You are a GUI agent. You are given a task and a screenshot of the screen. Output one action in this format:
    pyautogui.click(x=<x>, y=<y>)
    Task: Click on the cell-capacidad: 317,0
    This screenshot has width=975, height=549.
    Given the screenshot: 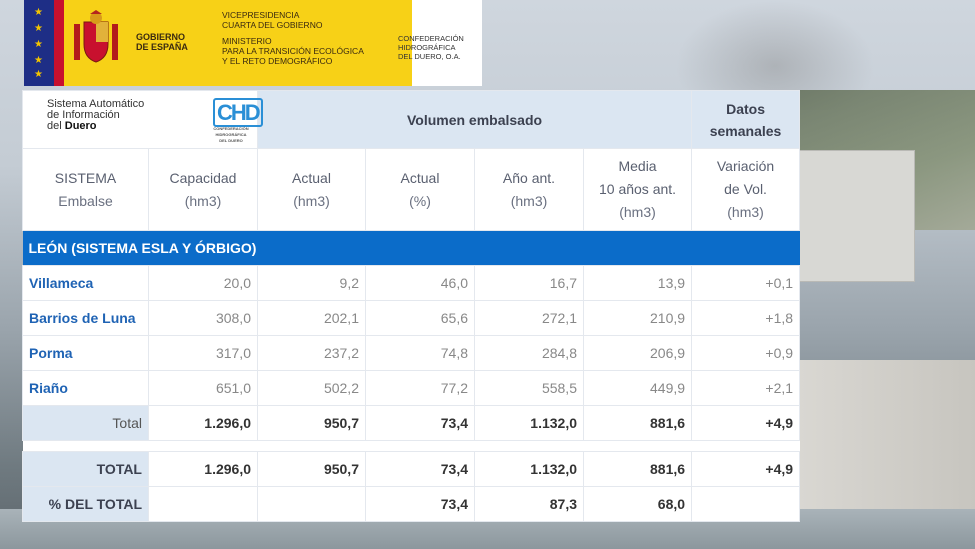 What is the action you would take?
    pyautogui.click(x=203, y=353)
    